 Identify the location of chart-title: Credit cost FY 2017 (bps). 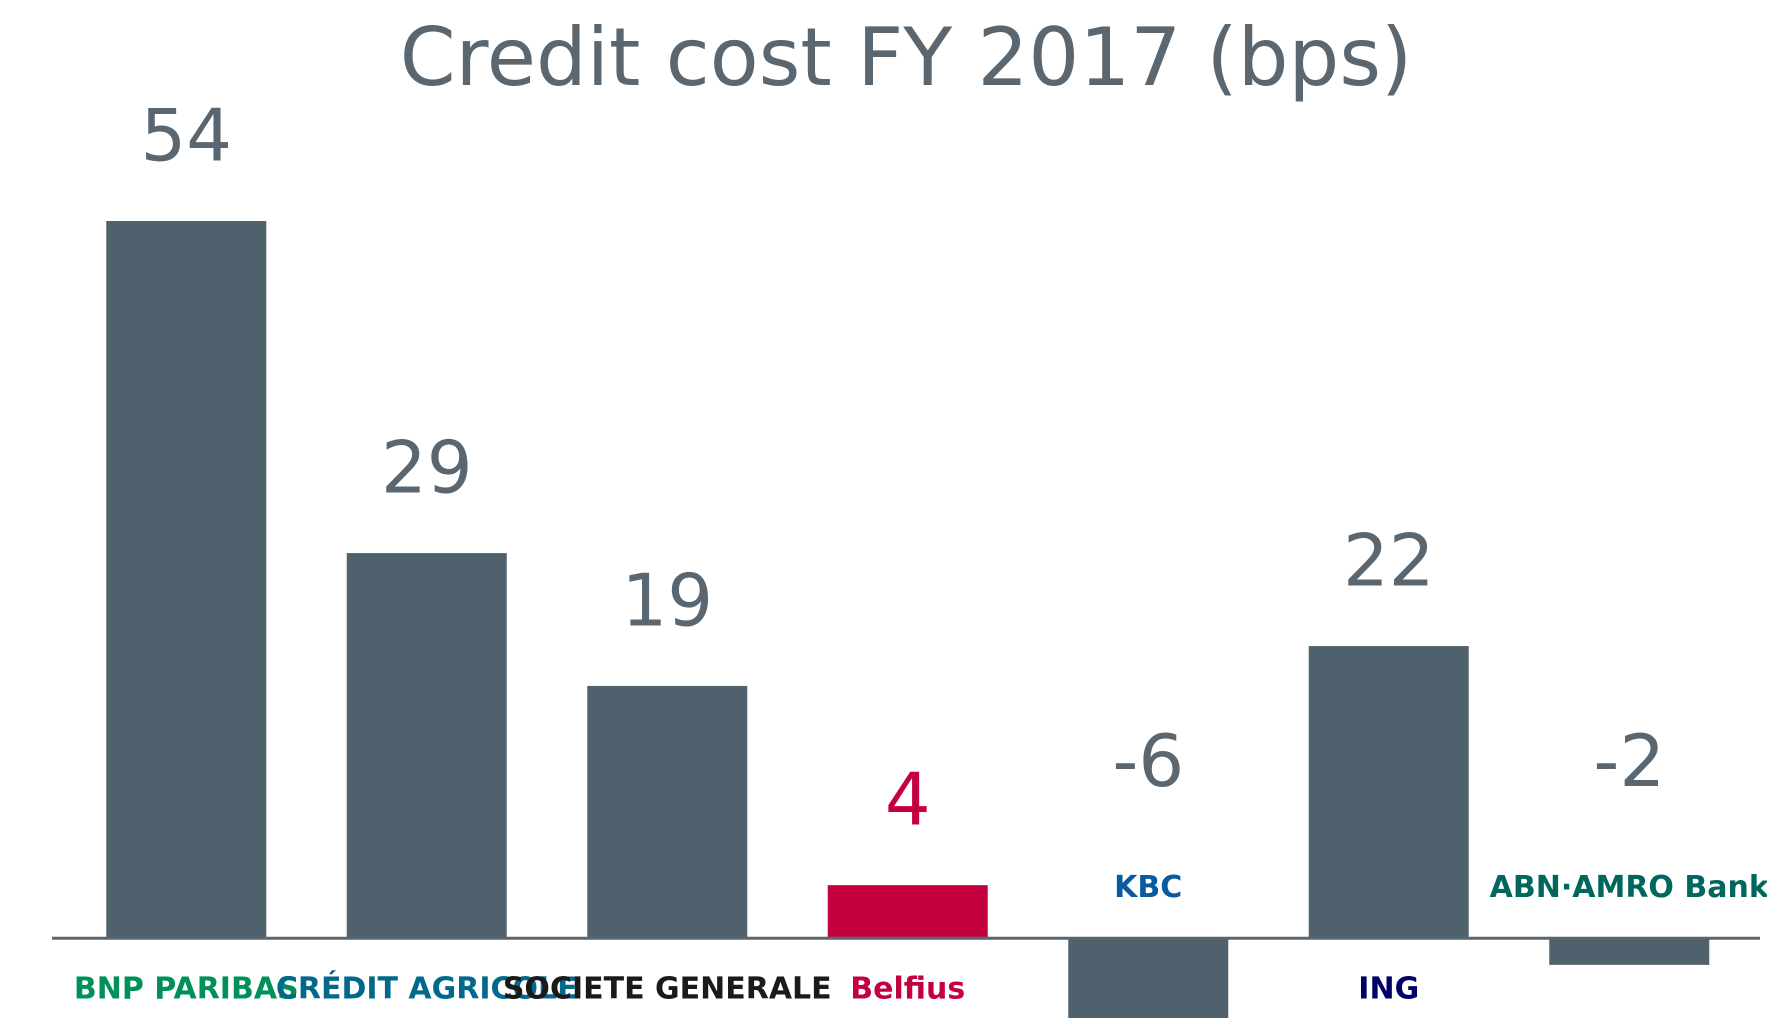
(906, 57).